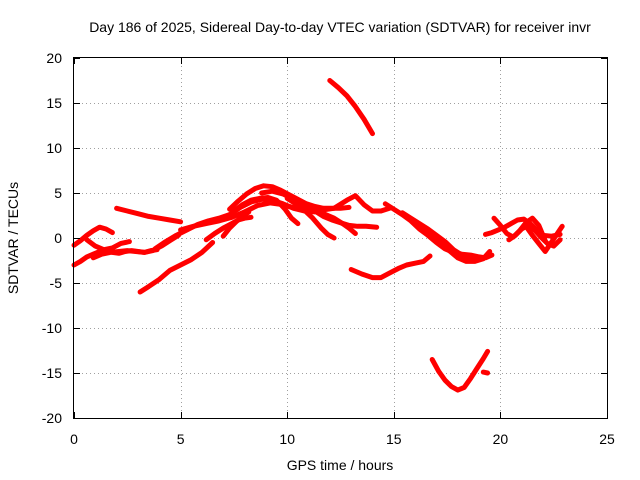  Describe the element at coordinates (58, 238) in the screenshot. I see `y-tick-label: 0` at that location.